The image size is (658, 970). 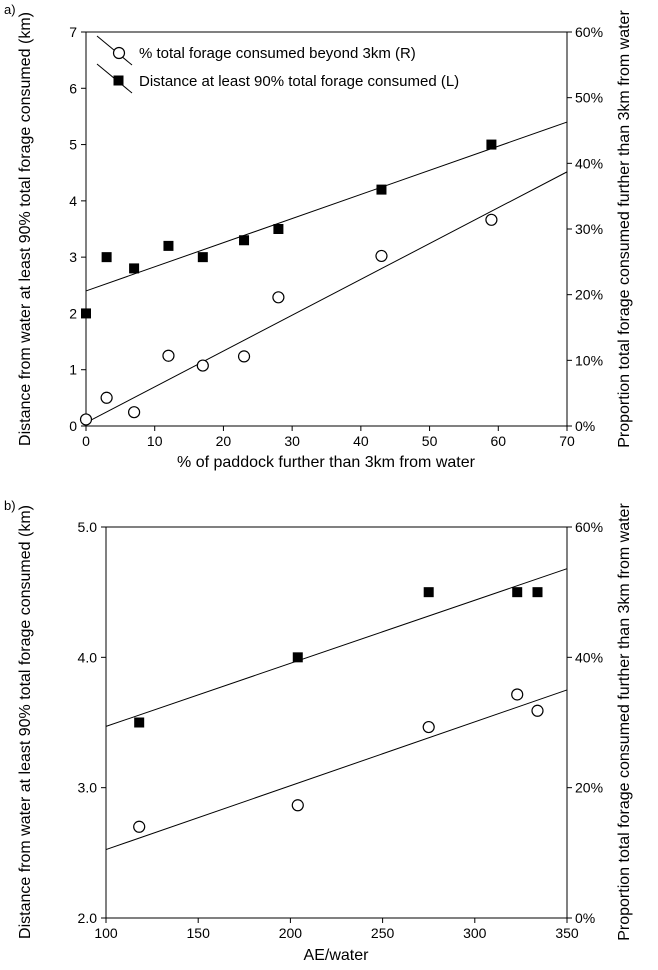 What do you see at coordinates (77, 229) in the screenshot?
I see `left-y-ticks: 0 1 2 3 4 5 6 7` at bounding box center [77, 229].